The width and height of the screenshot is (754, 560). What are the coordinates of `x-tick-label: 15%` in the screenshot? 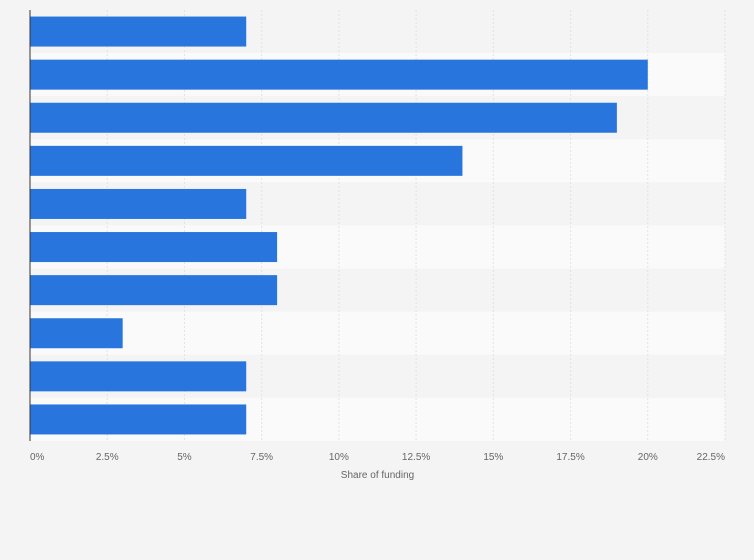 It's located at (493, 457).